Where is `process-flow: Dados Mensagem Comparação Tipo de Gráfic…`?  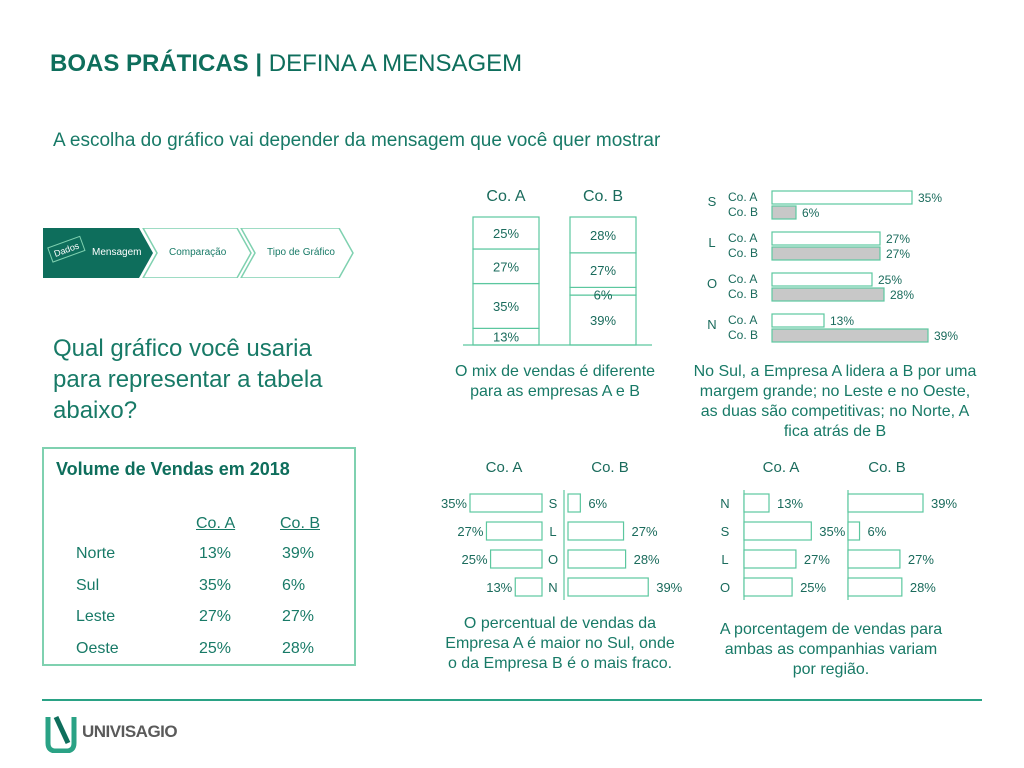 process-flow: Dados Mensagem Comparação Tipo de Gráfic… is located at coordinates (199, 253).